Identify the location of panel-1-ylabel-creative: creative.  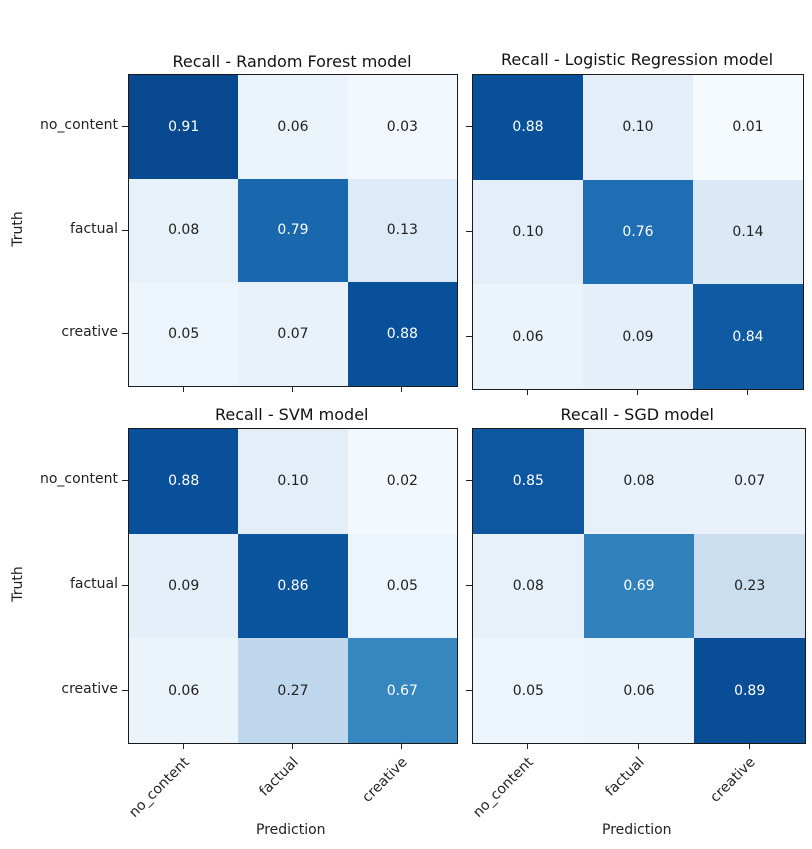
(89, 332).